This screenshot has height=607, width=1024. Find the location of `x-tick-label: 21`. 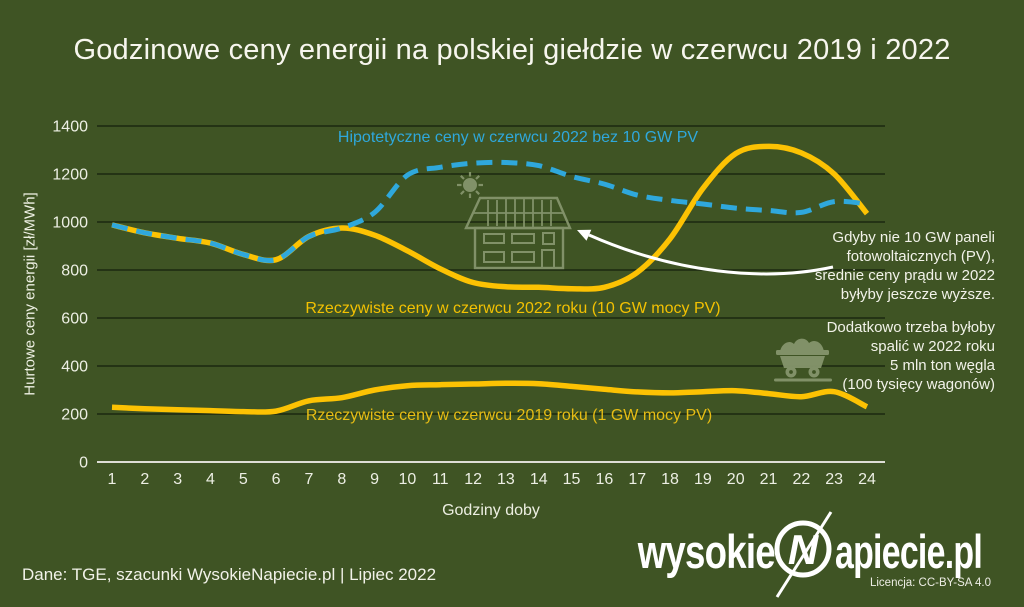

x-tick-label: 21 is located at coordinates (769, 479).